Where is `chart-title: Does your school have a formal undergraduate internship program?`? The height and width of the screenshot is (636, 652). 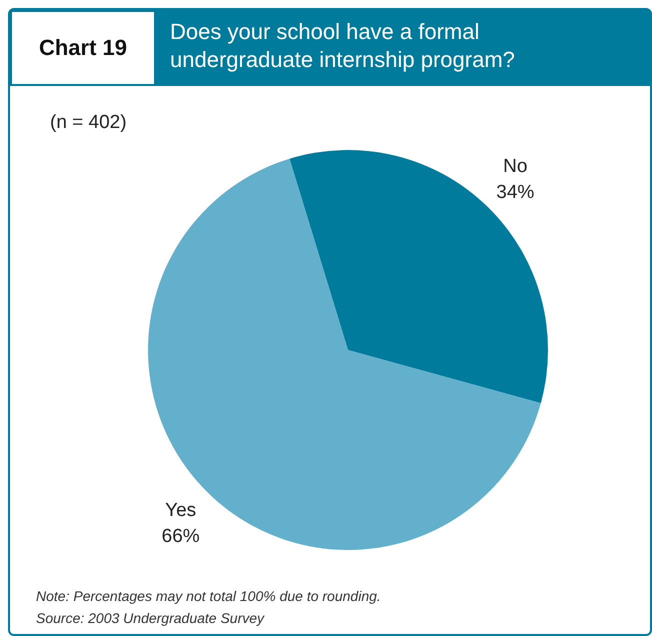
chart-title: Does your school have a formal undergraduate internship program? is located at coordinates (343, 46).